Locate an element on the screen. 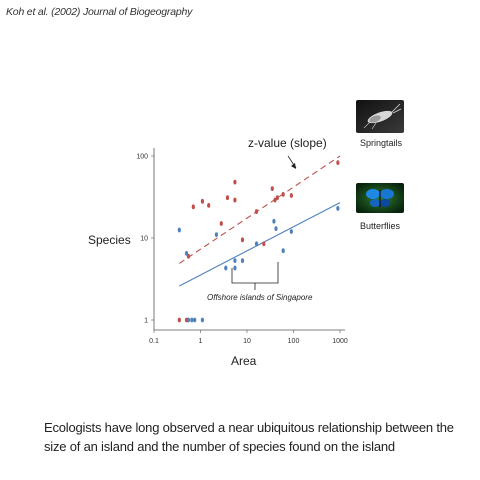 Image resolution: width=480 pixels, height=480 pixels. butterflies-label: Butterflies is located at coordinates (380, 226).